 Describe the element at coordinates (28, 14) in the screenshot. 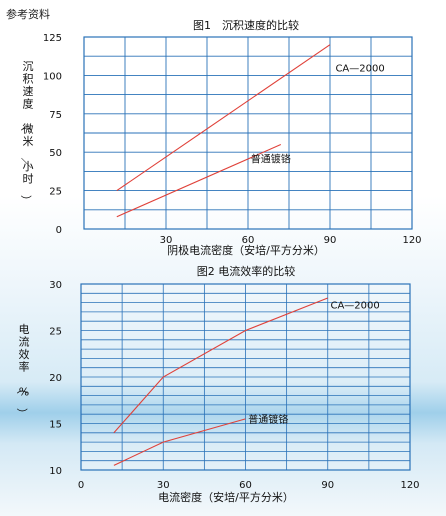

I see `page-header-label: 参考资料` at that location.